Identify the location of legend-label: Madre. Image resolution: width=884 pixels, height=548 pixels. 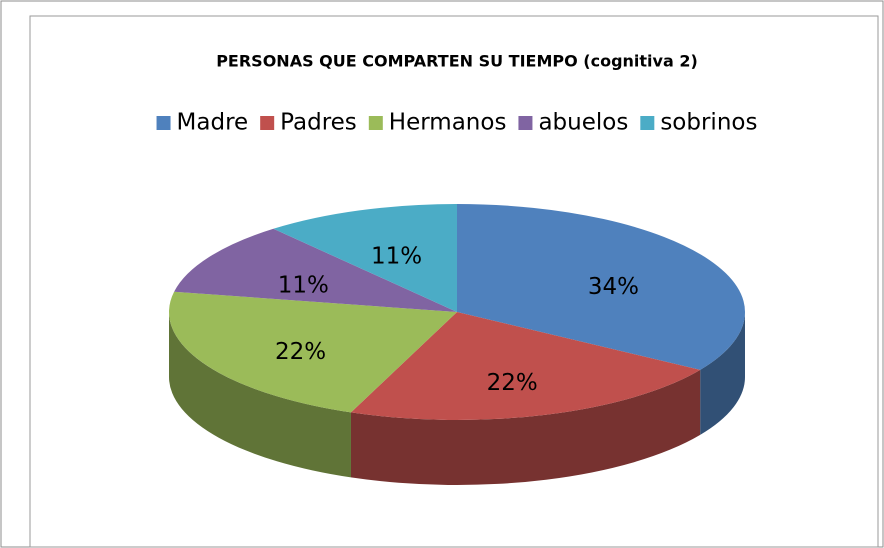
(213, 123).